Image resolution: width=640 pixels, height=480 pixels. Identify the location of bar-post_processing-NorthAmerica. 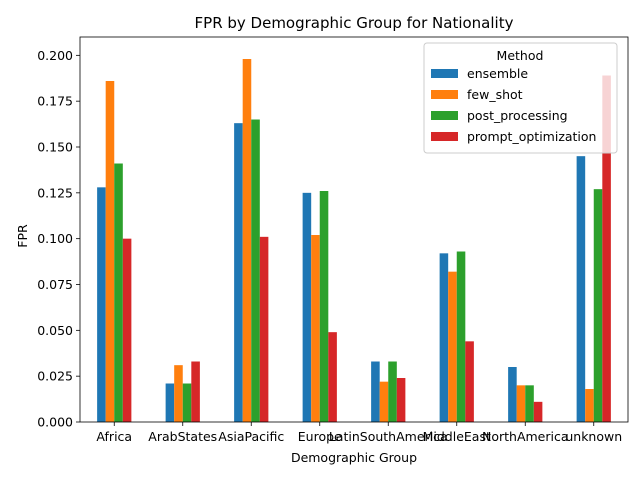
(529, 403).